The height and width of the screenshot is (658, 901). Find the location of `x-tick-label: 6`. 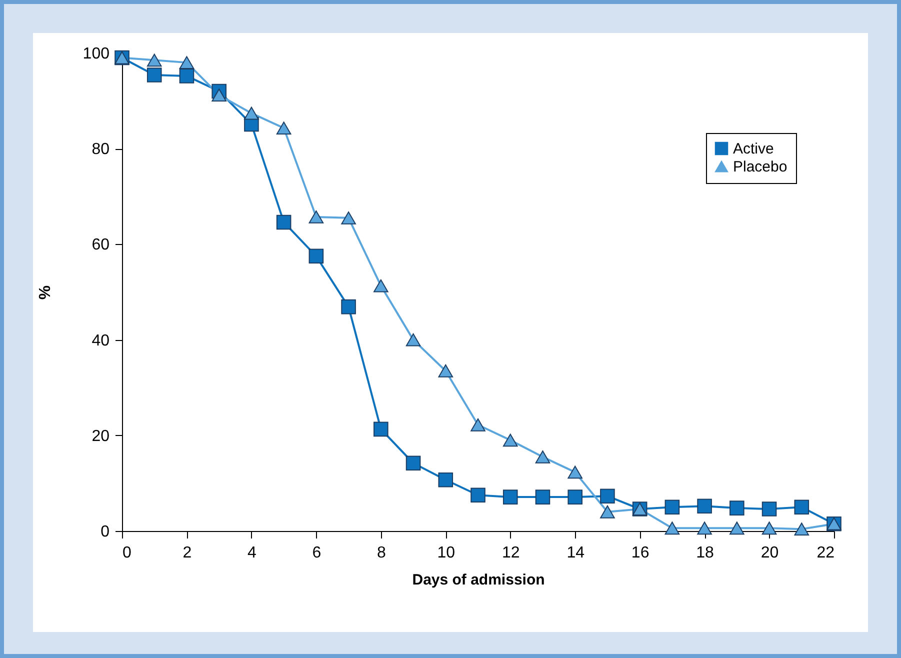

x-tick-label: 6 is located at coordinates (317, 553).